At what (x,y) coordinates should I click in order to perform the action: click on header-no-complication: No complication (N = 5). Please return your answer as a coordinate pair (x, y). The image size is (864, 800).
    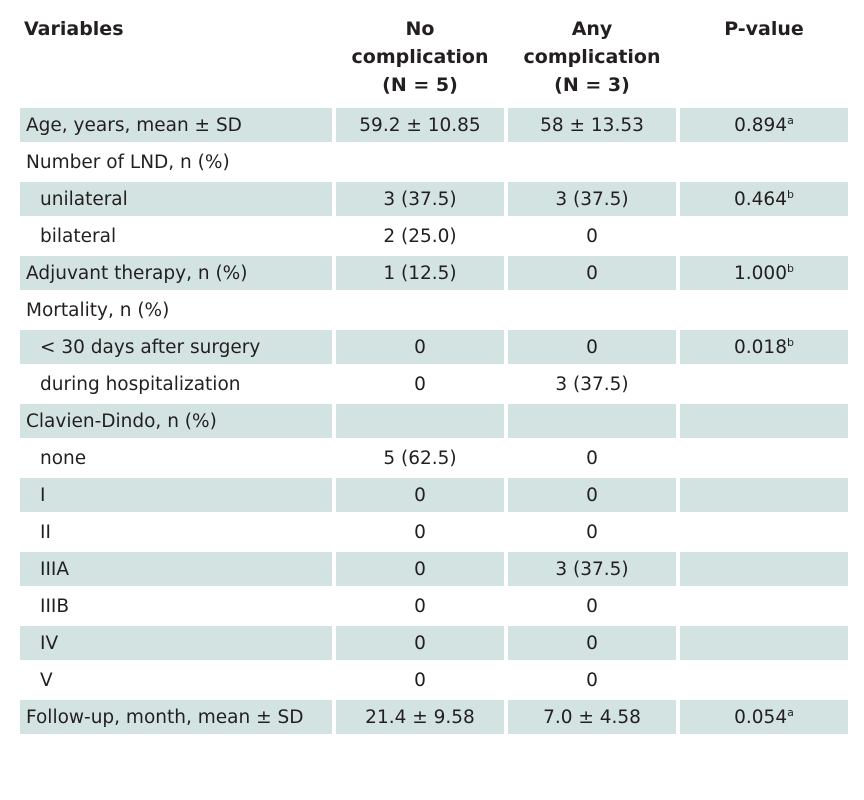
    Looking at the image, I should click on (420, 59).